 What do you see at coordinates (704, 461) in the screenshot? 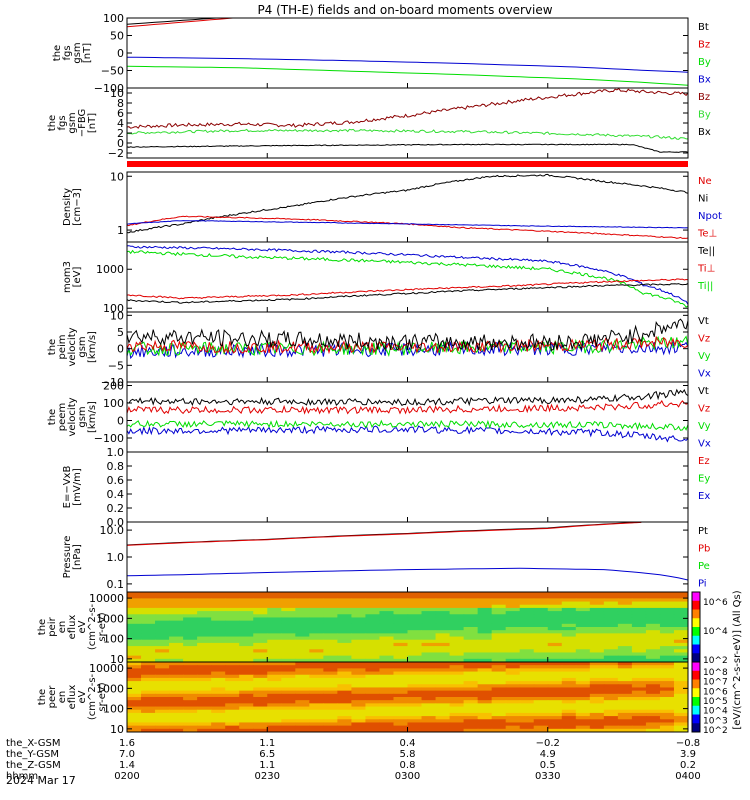
I see `legend-entry: Ez` at bounding box center [704, 461].